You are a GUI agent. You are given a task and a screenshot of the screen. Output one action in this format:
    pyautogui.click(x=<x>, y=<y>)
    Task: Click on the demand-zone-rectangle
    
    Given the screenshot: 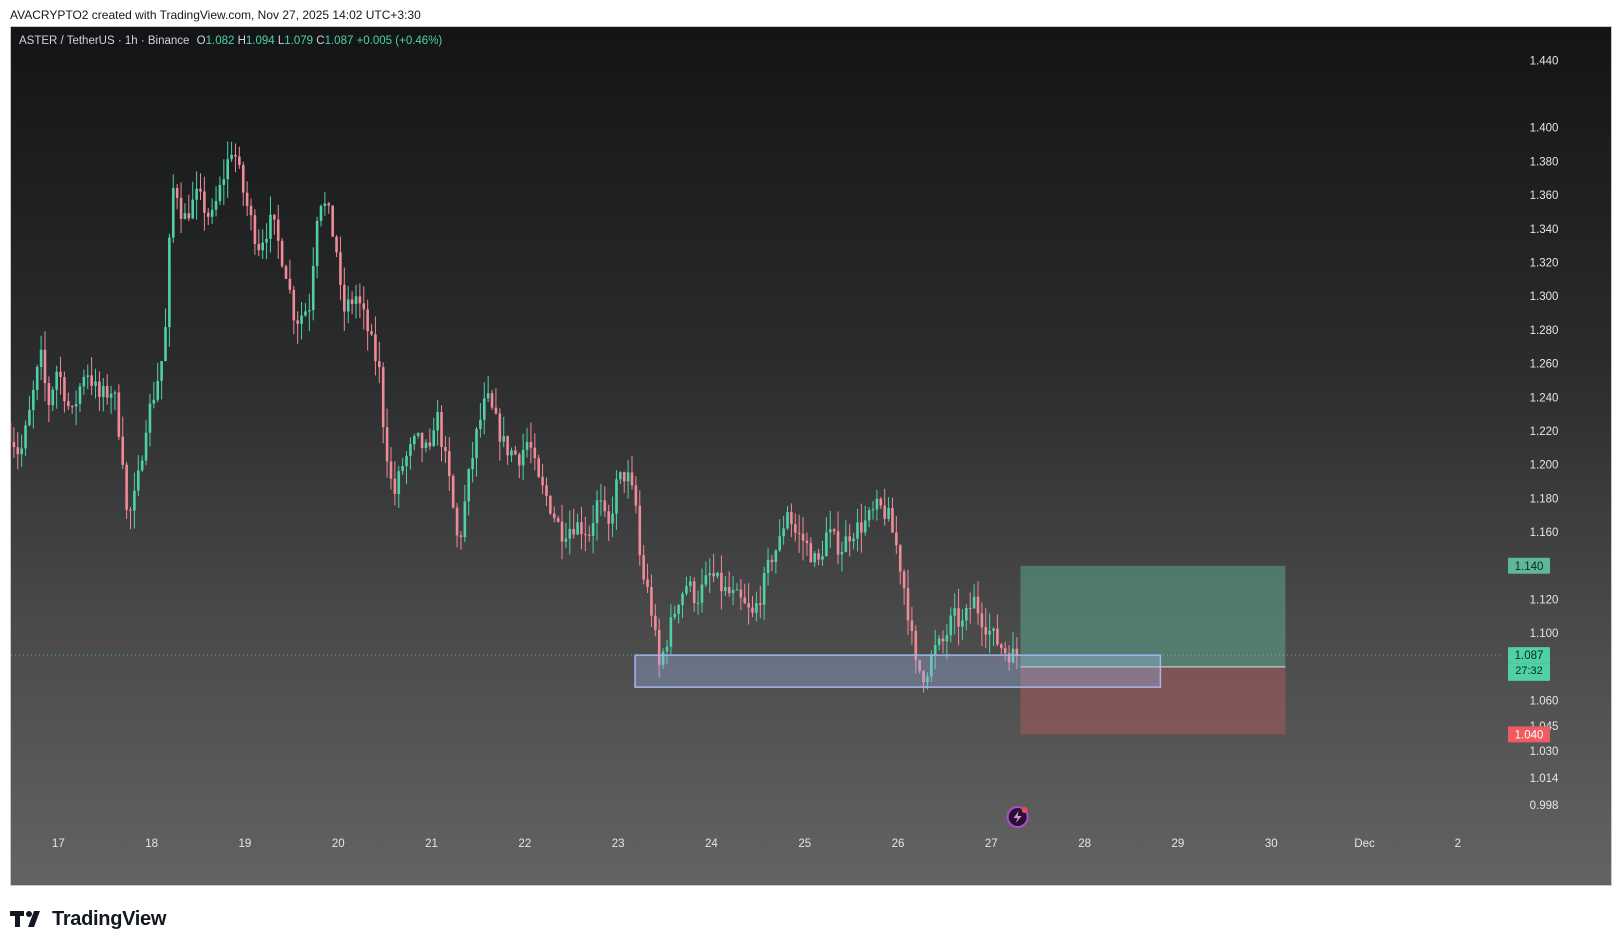 What is the action you would take?
    pyautogui.click(x=898, y=671)
    